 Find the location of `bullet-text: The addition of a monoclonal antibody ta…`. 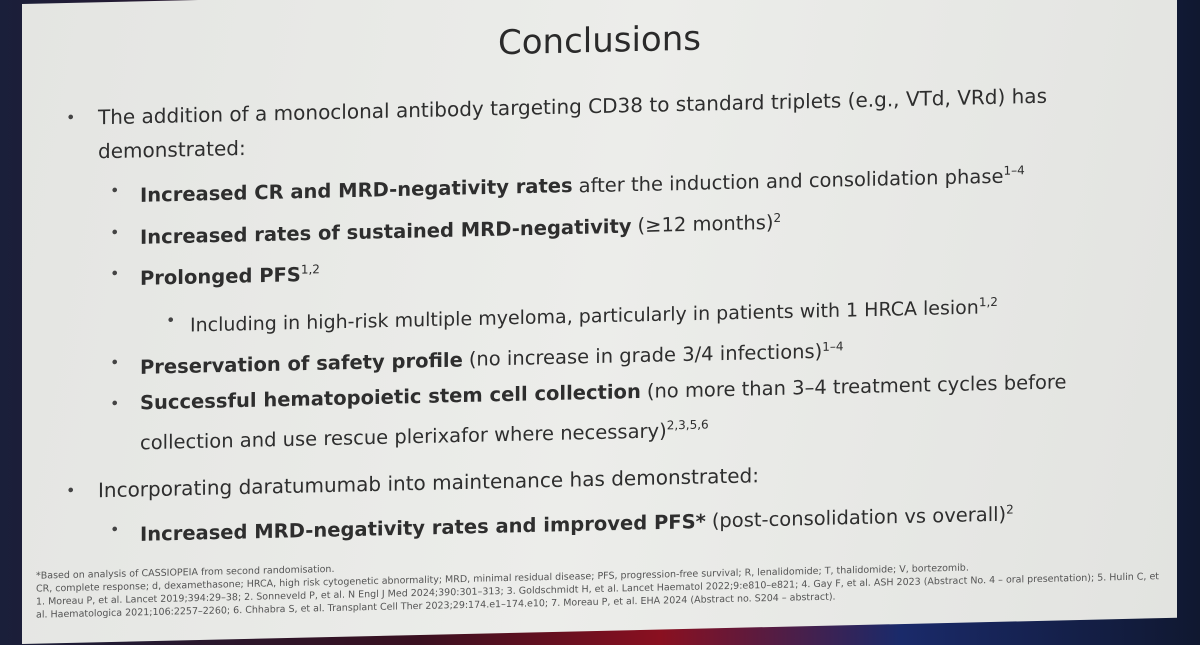

bullet-text: The addition of a monoclonal antibody ta… is located at coordinates (572, 123).